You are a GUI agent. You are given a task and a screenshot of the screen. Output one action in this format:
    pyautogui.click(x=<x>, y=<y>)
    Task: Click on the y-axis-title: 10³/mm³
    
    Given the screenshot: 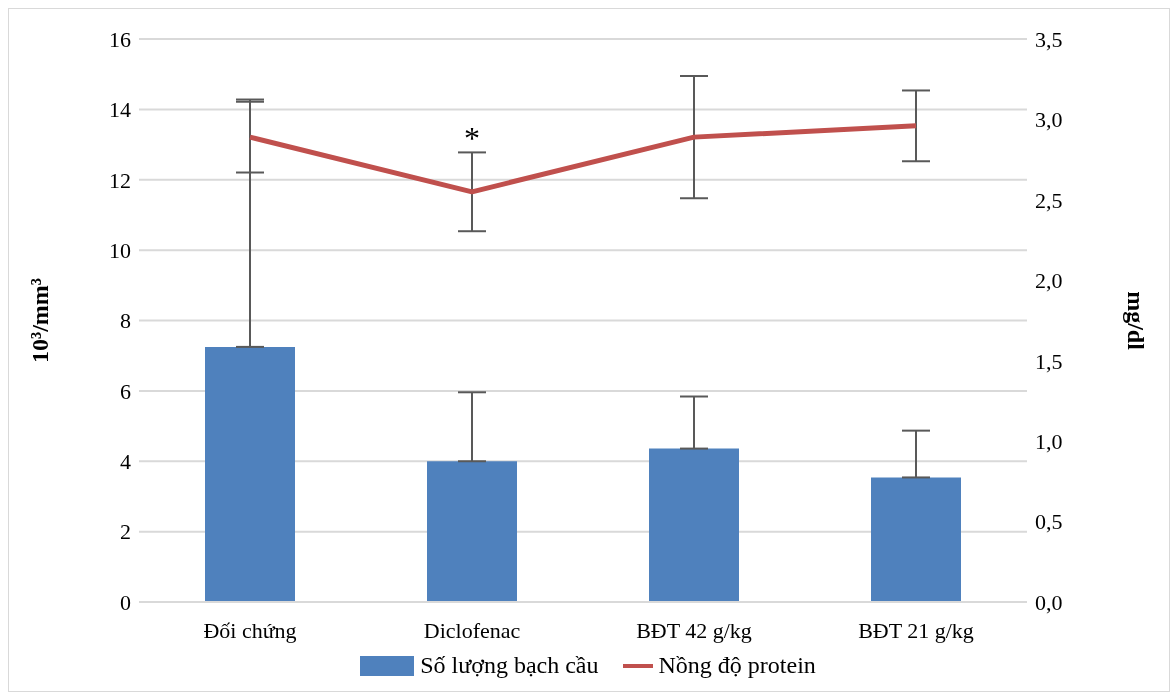 What is the action you would take?
    pyautogui.click(x=39, y=320)
    